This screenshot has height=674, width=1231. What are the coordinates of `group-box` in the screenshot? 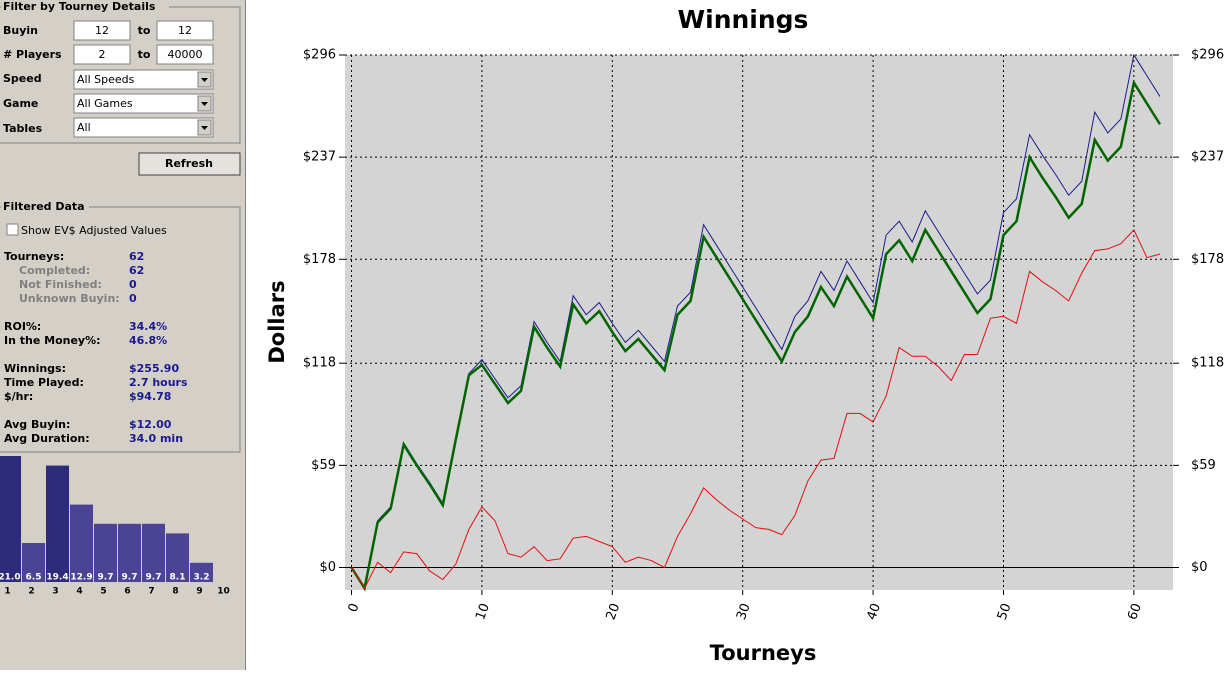 It's located at (120, 329).